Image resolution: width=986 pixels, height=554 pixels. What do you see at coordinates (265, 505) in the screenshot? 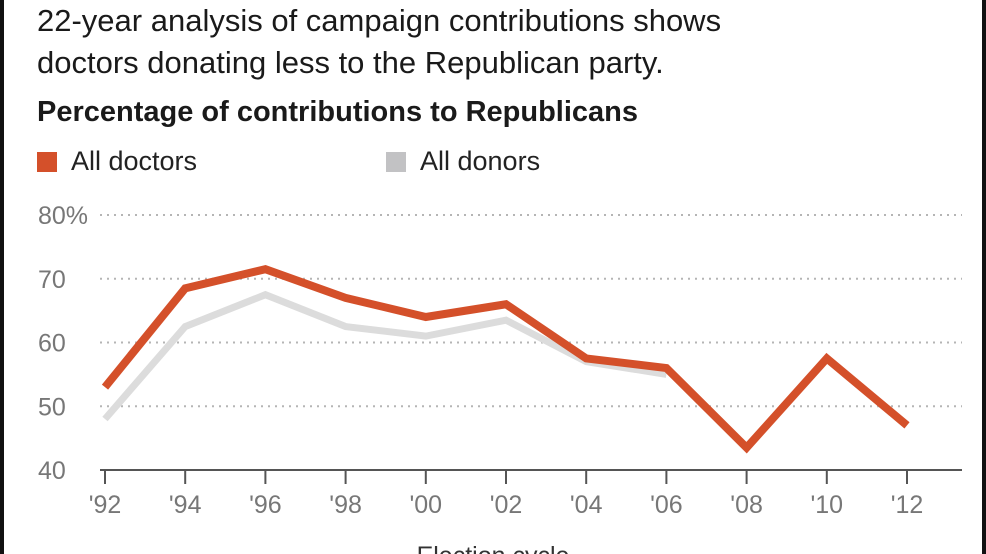
I see `x-tick-label: '96` at bounding box center [265, 505].